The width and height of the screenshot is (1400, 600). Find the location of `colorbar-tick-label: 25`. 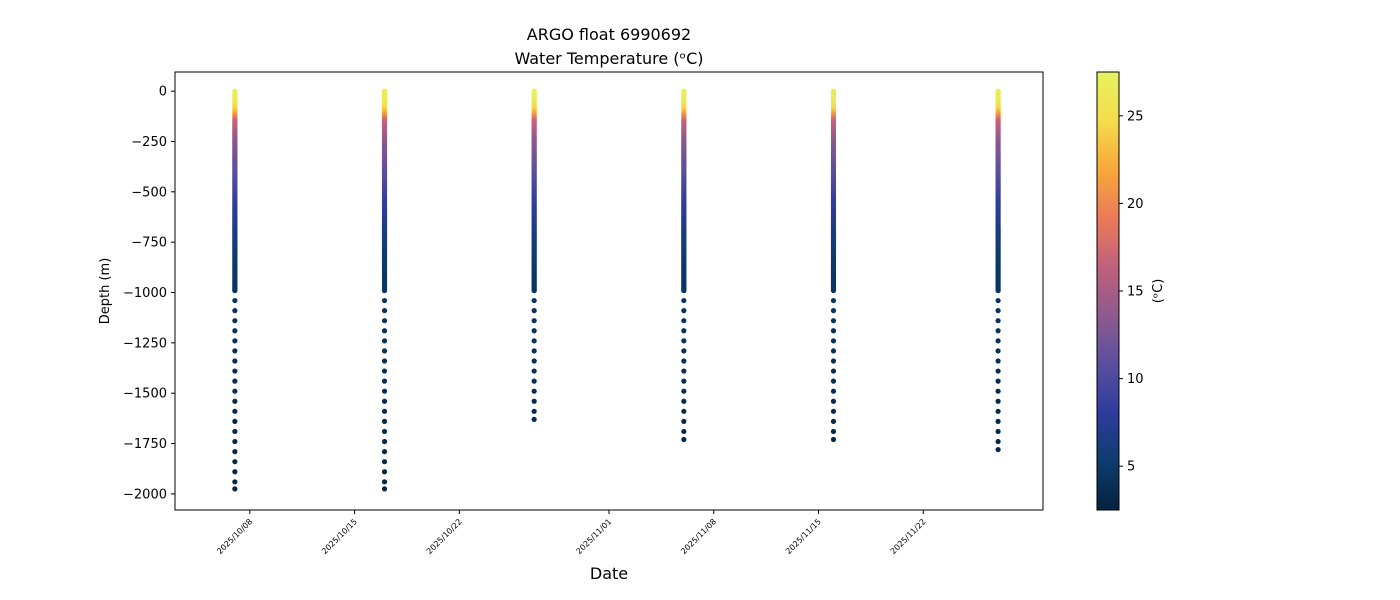

colorbar-tick-label: 25 is located at coordinates (1135, 116).